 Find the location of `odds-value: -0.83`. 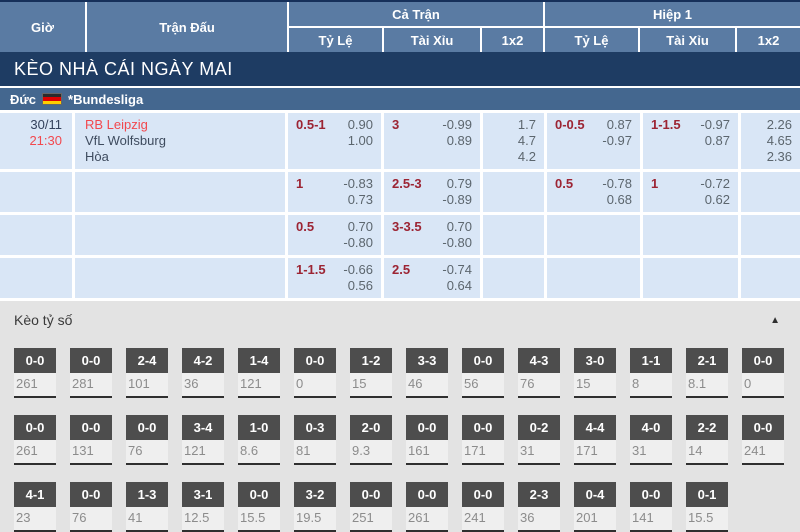

odds-value: -0.83 is located at coordinates (358, 183).